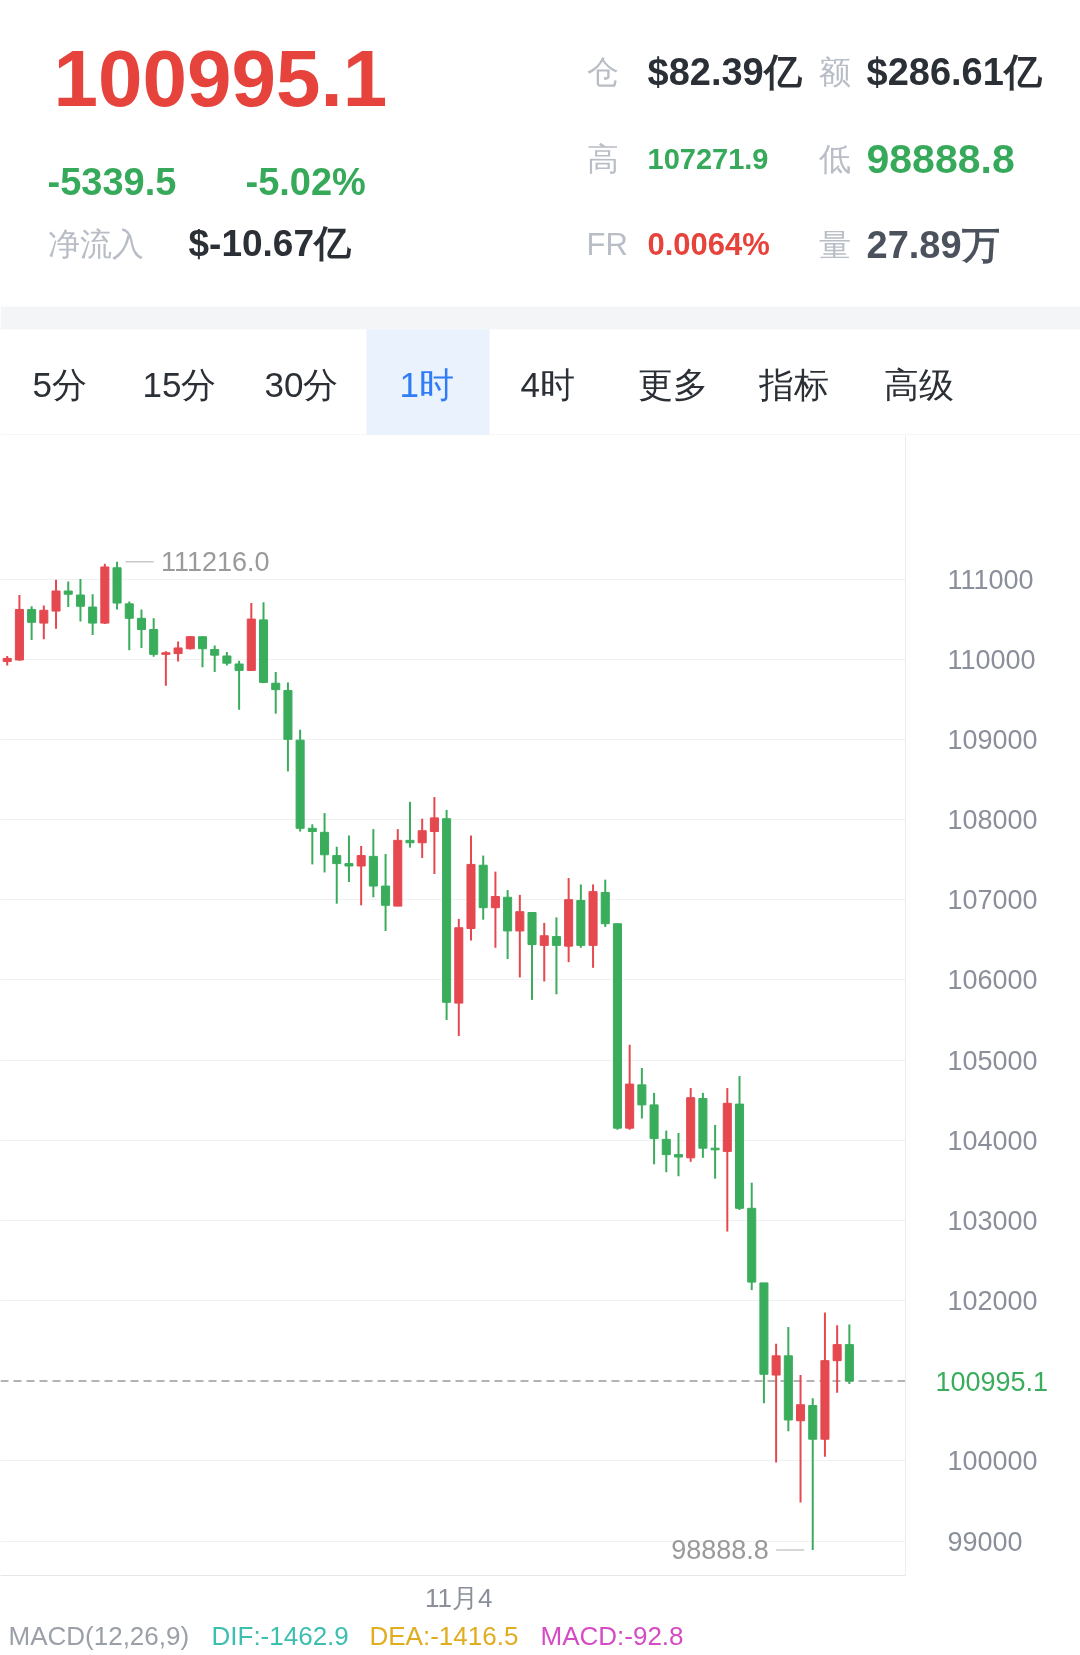 The width and height of the screenshot is (1080, 1655). What do you see at coordinates (720, 1550) in the screenshot?
I see `annotation: 98888.8` at bounding box center [720, 1550].